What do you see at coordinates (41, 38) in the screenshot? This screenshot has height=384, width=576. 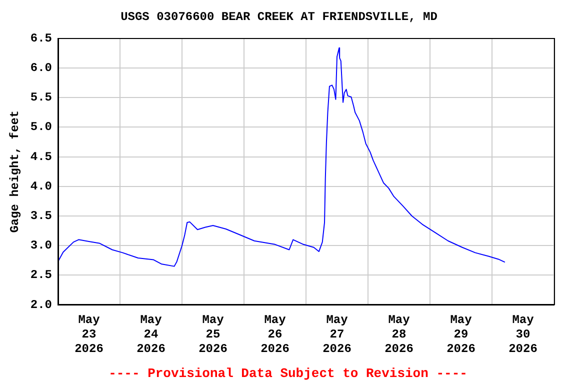 I see `y-tick-label: 6.5` at bounding box center [41, 38].